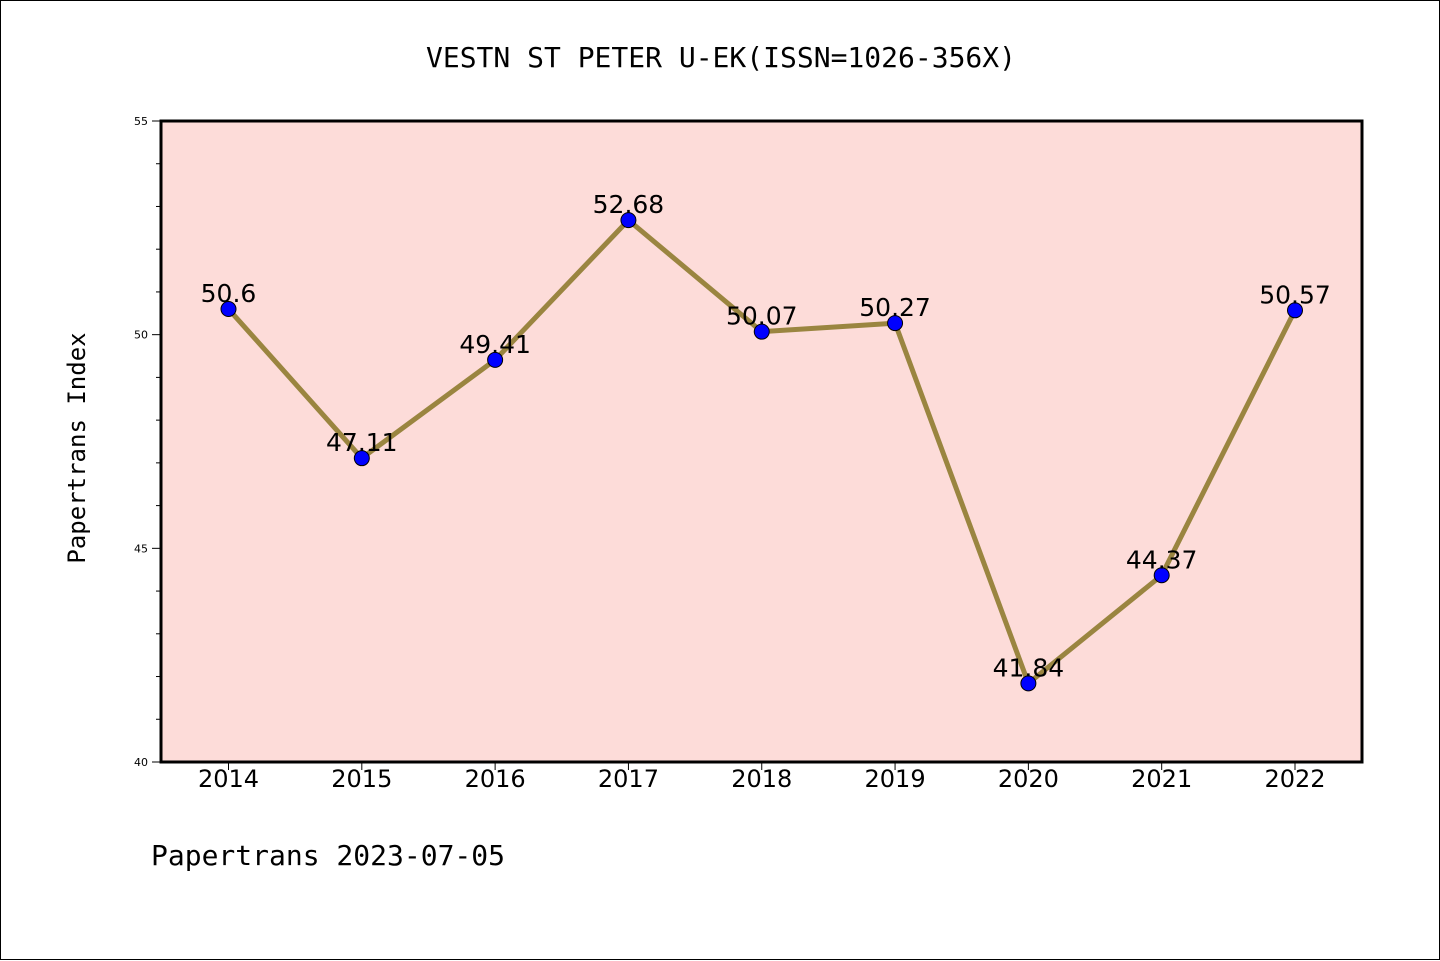  What do you see at coordinates (1162, 559) in the screenshot?
I see `data-label: 44.37` at bounding box center [1162, 559].